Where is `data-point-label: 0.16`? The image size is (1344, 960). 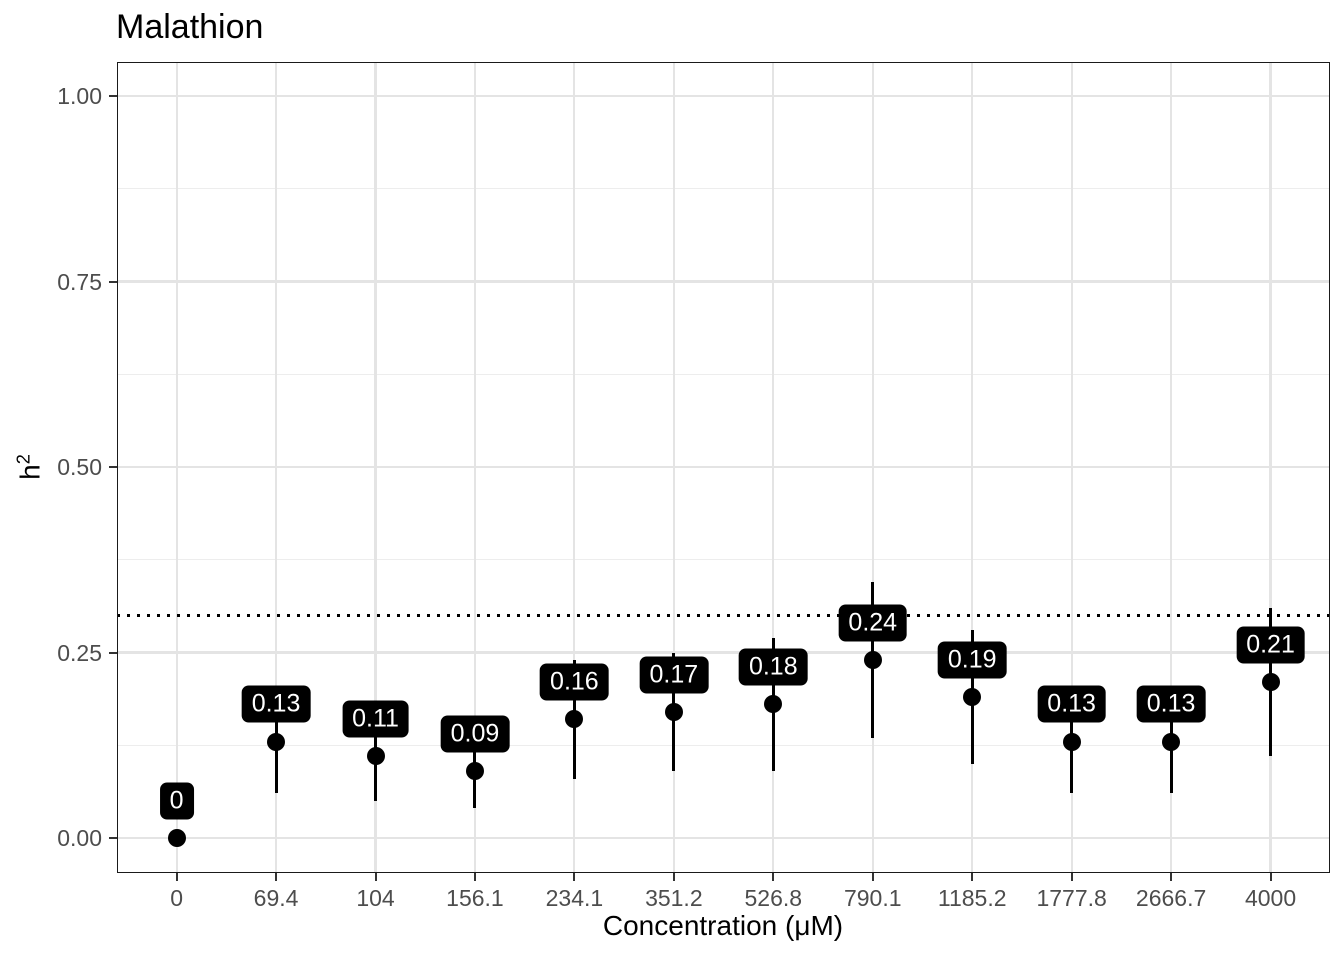 data-point-label: 0.16 is located at coordinates (574, 682).